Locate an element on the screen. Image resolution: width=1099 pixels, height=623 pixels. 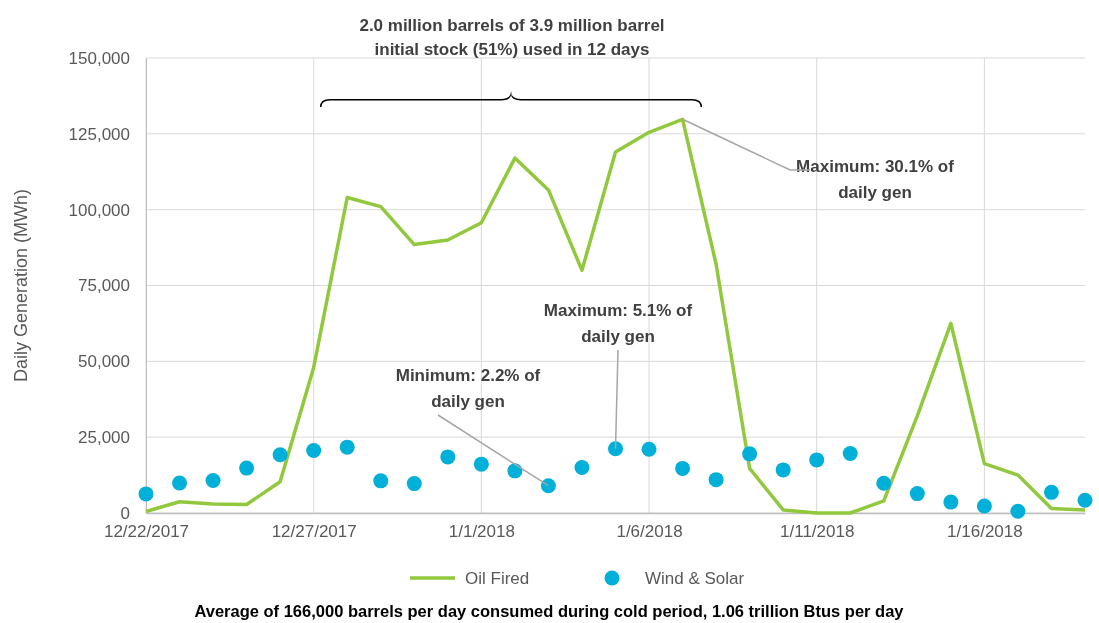
x-tick-label: 1/11/2018 is located at coordinates (817, 532).